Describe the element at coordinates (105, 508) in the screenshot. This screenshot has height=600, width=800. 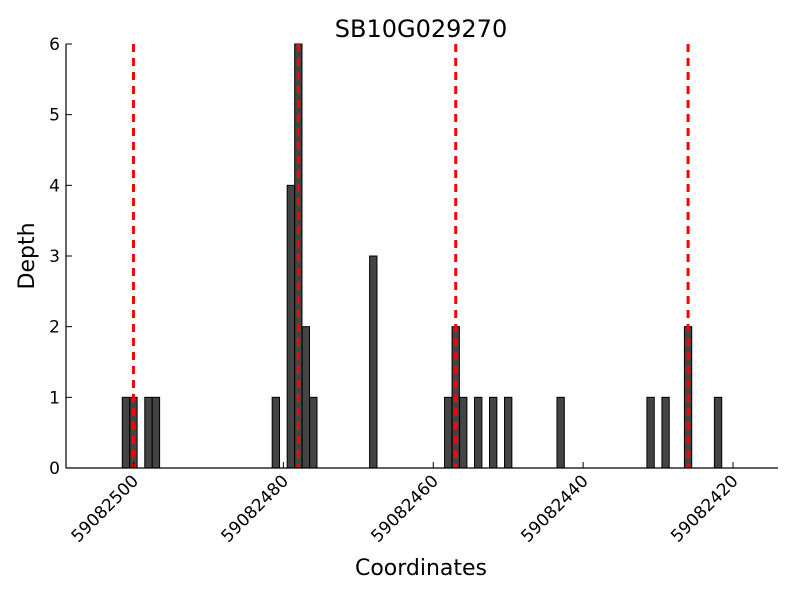
I see `x-tick-label: 59082500` at that location.